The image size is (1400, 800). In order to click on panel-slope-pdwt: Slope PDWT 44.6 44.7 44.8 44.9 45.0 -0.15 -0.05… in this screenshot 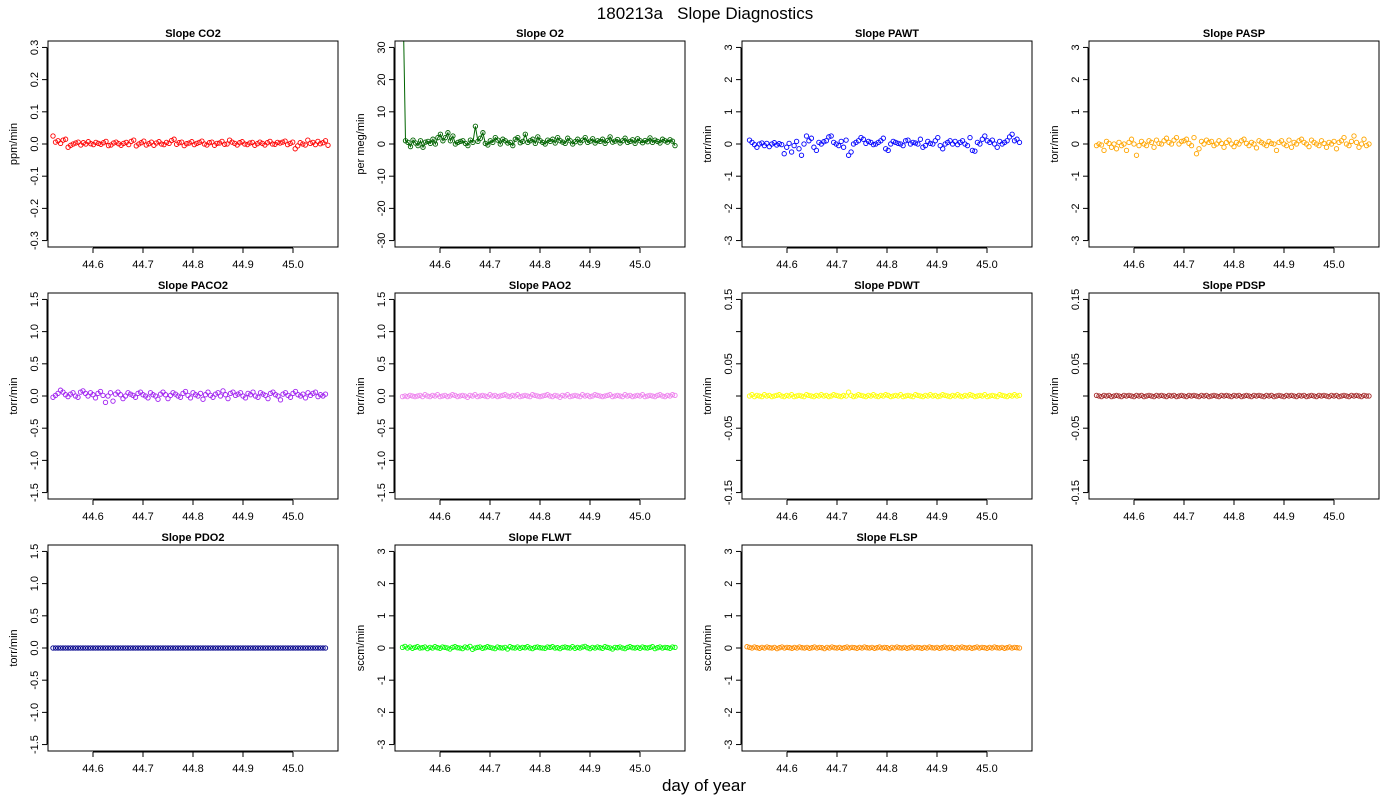, I will do `click(867, 401)`.